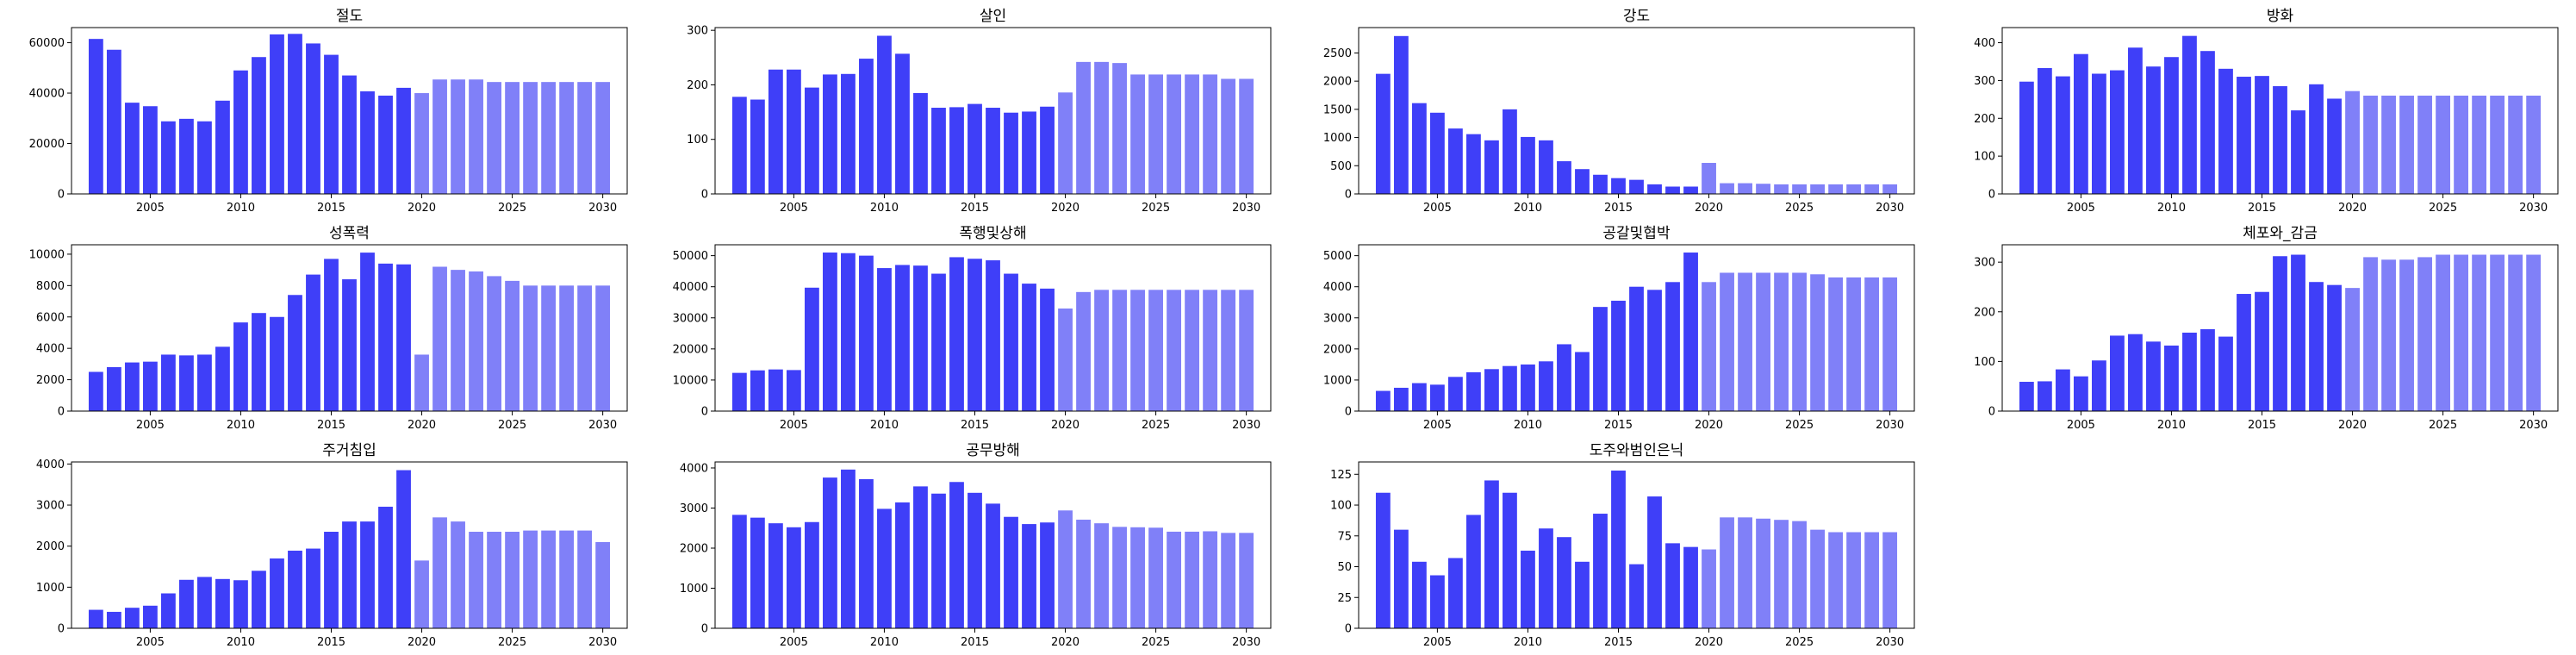 This screenshot has height=655, width=2576. I want to click on y-tick-label: 100, so click(1341, 506).